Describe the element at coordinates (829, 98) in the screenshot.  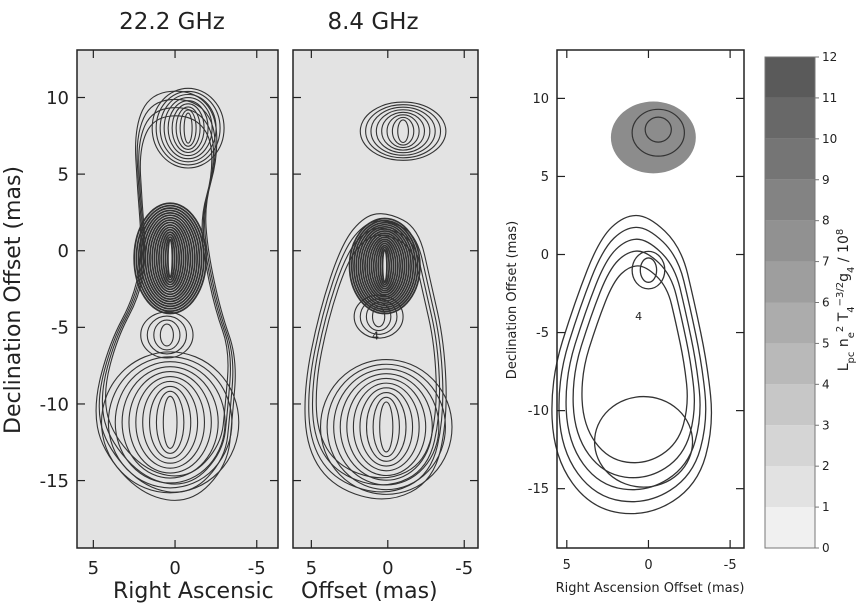
I see `colorbar-tick-label: 11` at that location.